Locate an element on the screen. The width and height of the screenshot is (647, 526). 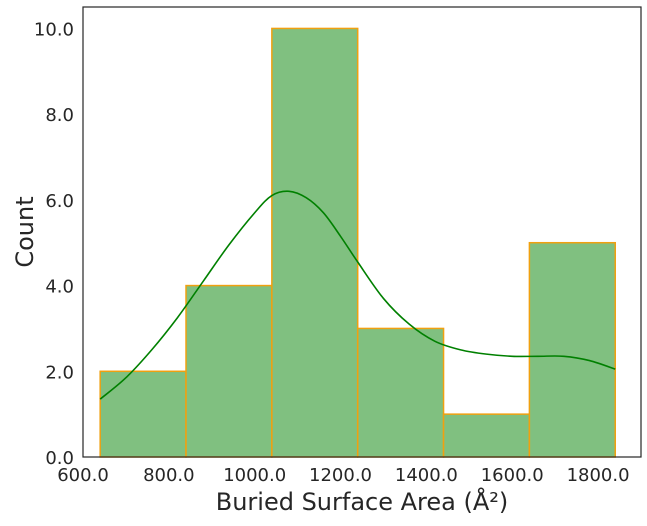
x-tick-label: 1400.0 is located at coordinates (426, 475).